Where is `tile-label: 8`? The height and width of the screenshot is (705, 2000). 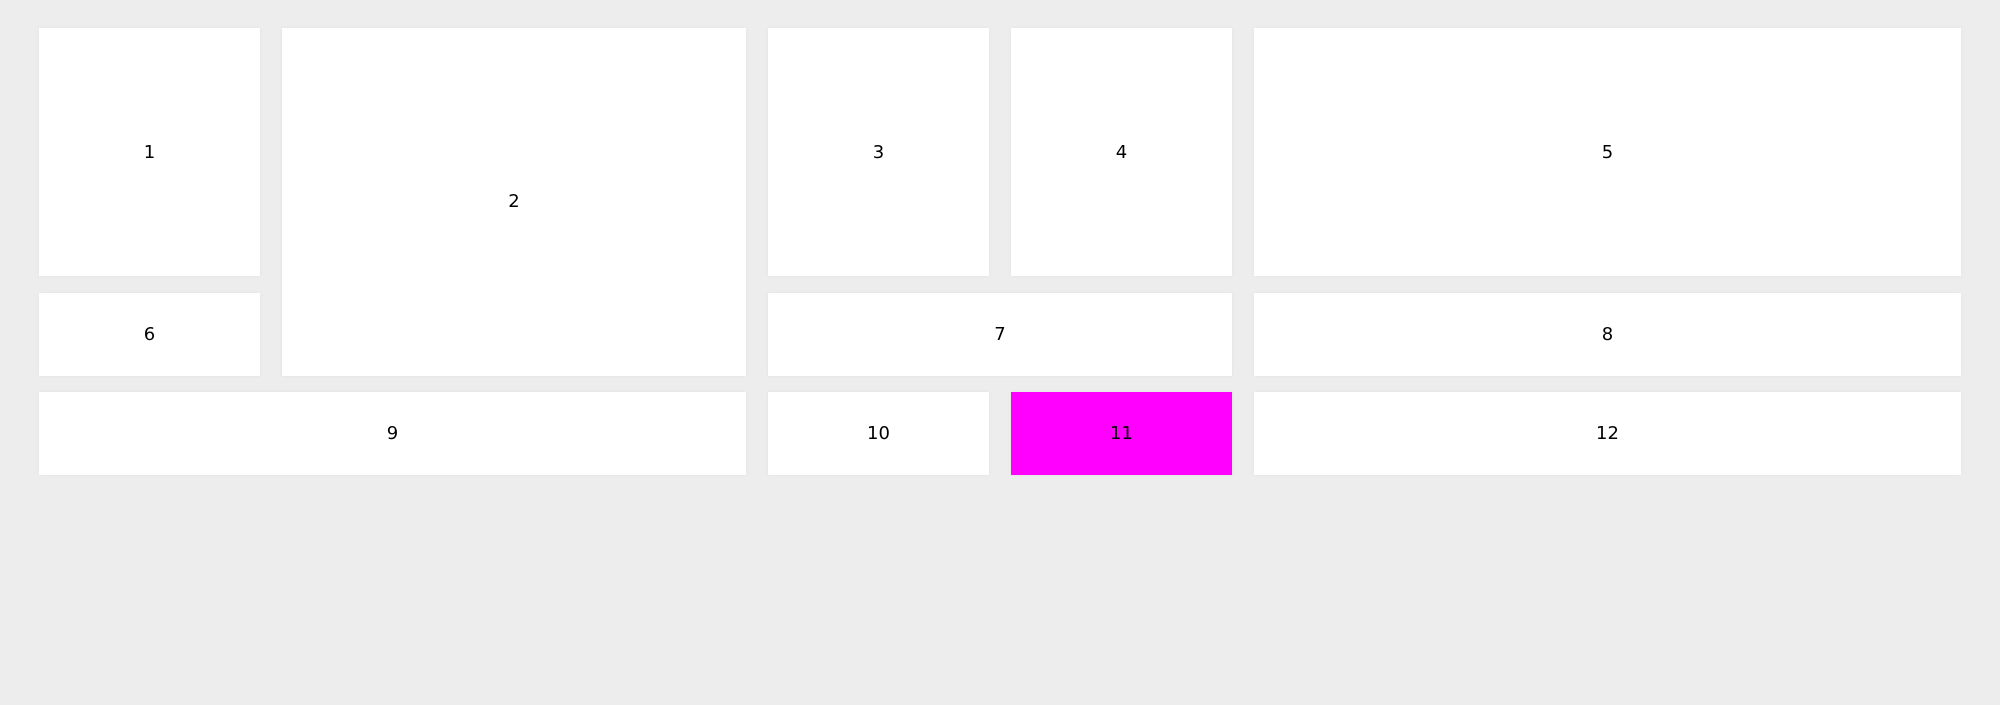 tile-label: 8 is located at coordinates (1607, 334).